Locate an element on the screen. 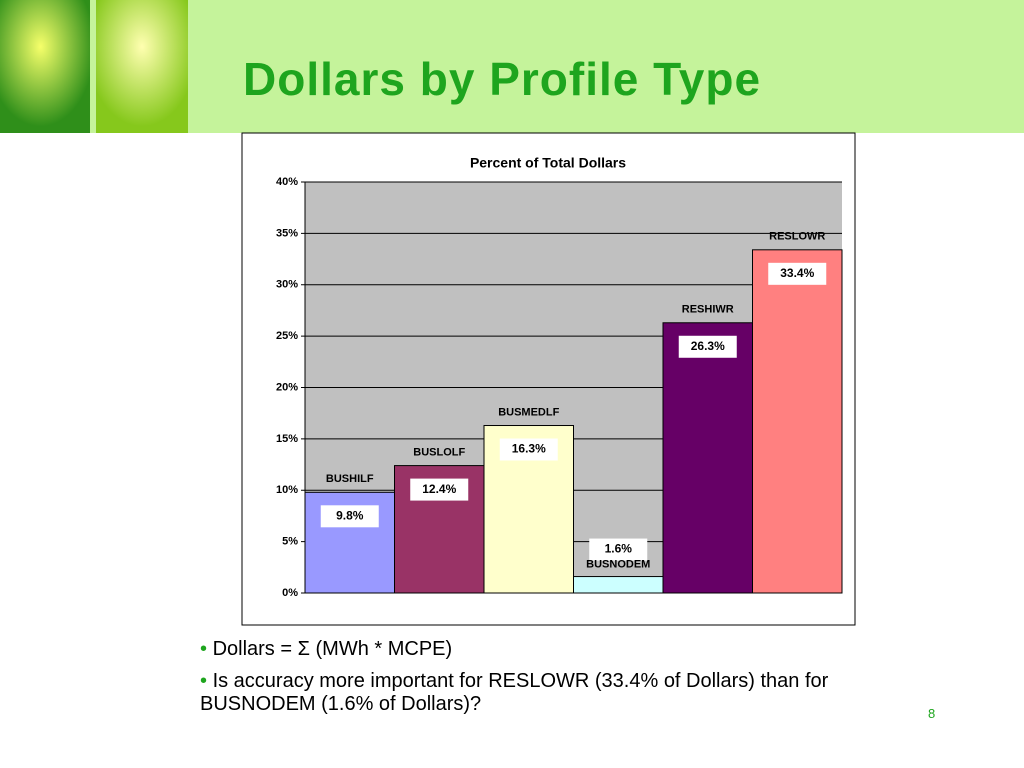 This screenshot has height=768, width=1024. y-tick-label: 35% is located at coordinates (287, 233).